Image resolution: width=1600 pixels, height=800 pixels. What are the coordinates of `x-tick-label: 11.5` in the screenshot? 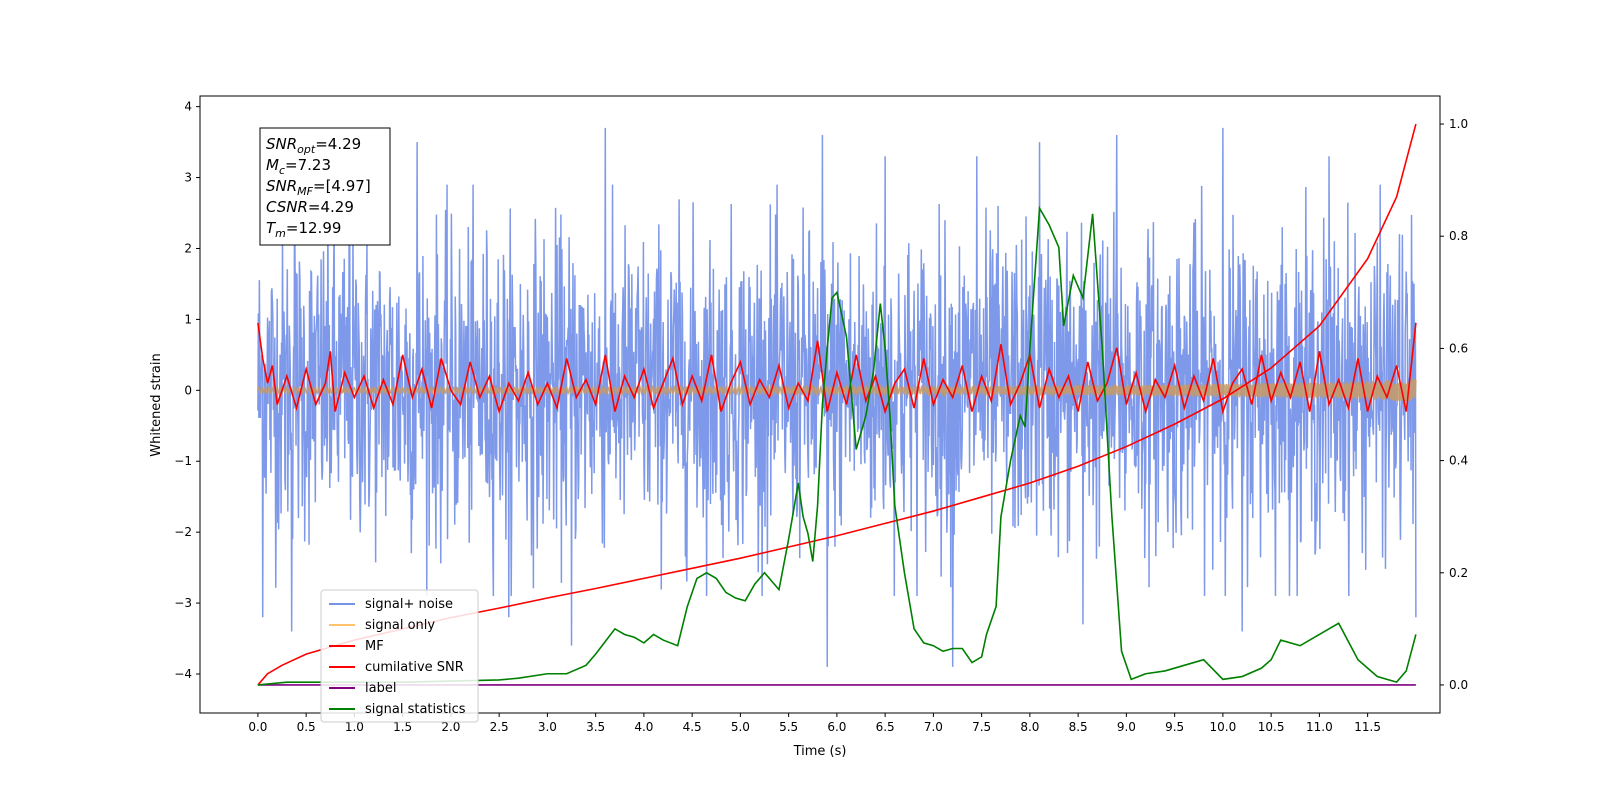 It's located at (1367, 727).